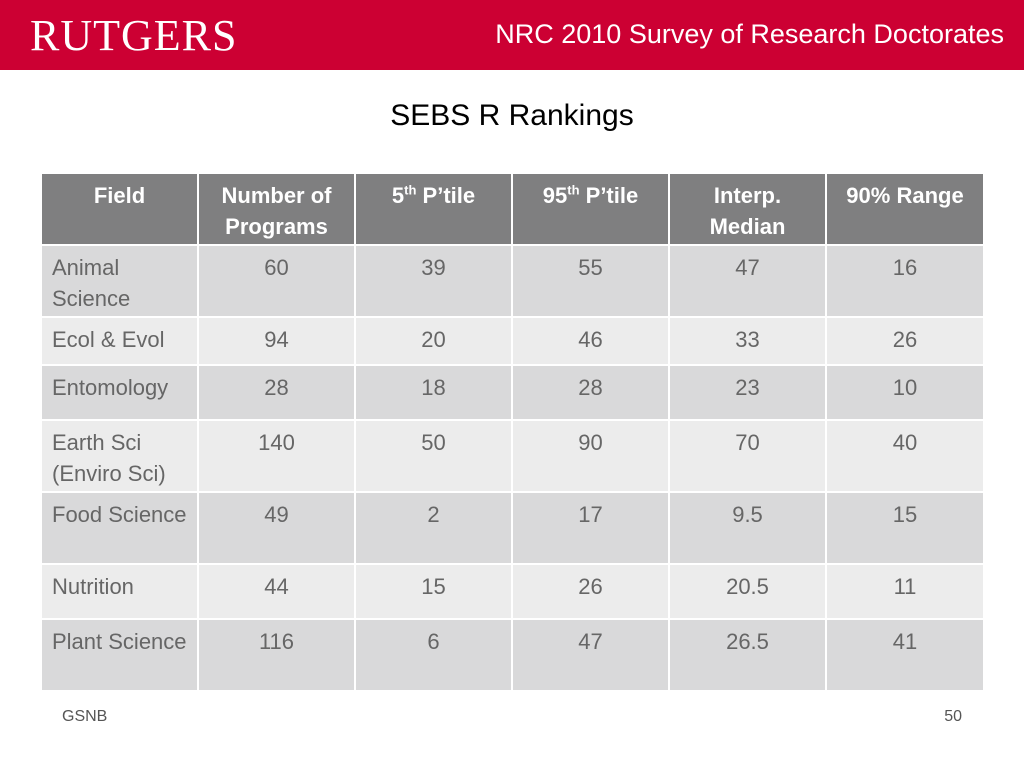  I want to click on cell-p95: 26, so click(590, 591).